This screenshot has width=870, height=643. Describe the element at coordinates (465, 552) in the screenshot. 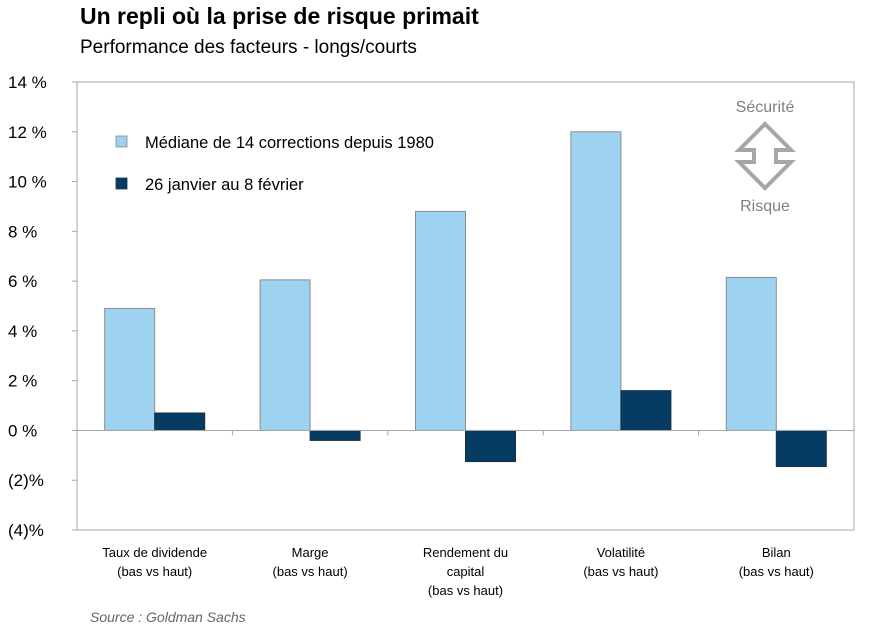

I see `x-category-label: Rendement du` at that location.